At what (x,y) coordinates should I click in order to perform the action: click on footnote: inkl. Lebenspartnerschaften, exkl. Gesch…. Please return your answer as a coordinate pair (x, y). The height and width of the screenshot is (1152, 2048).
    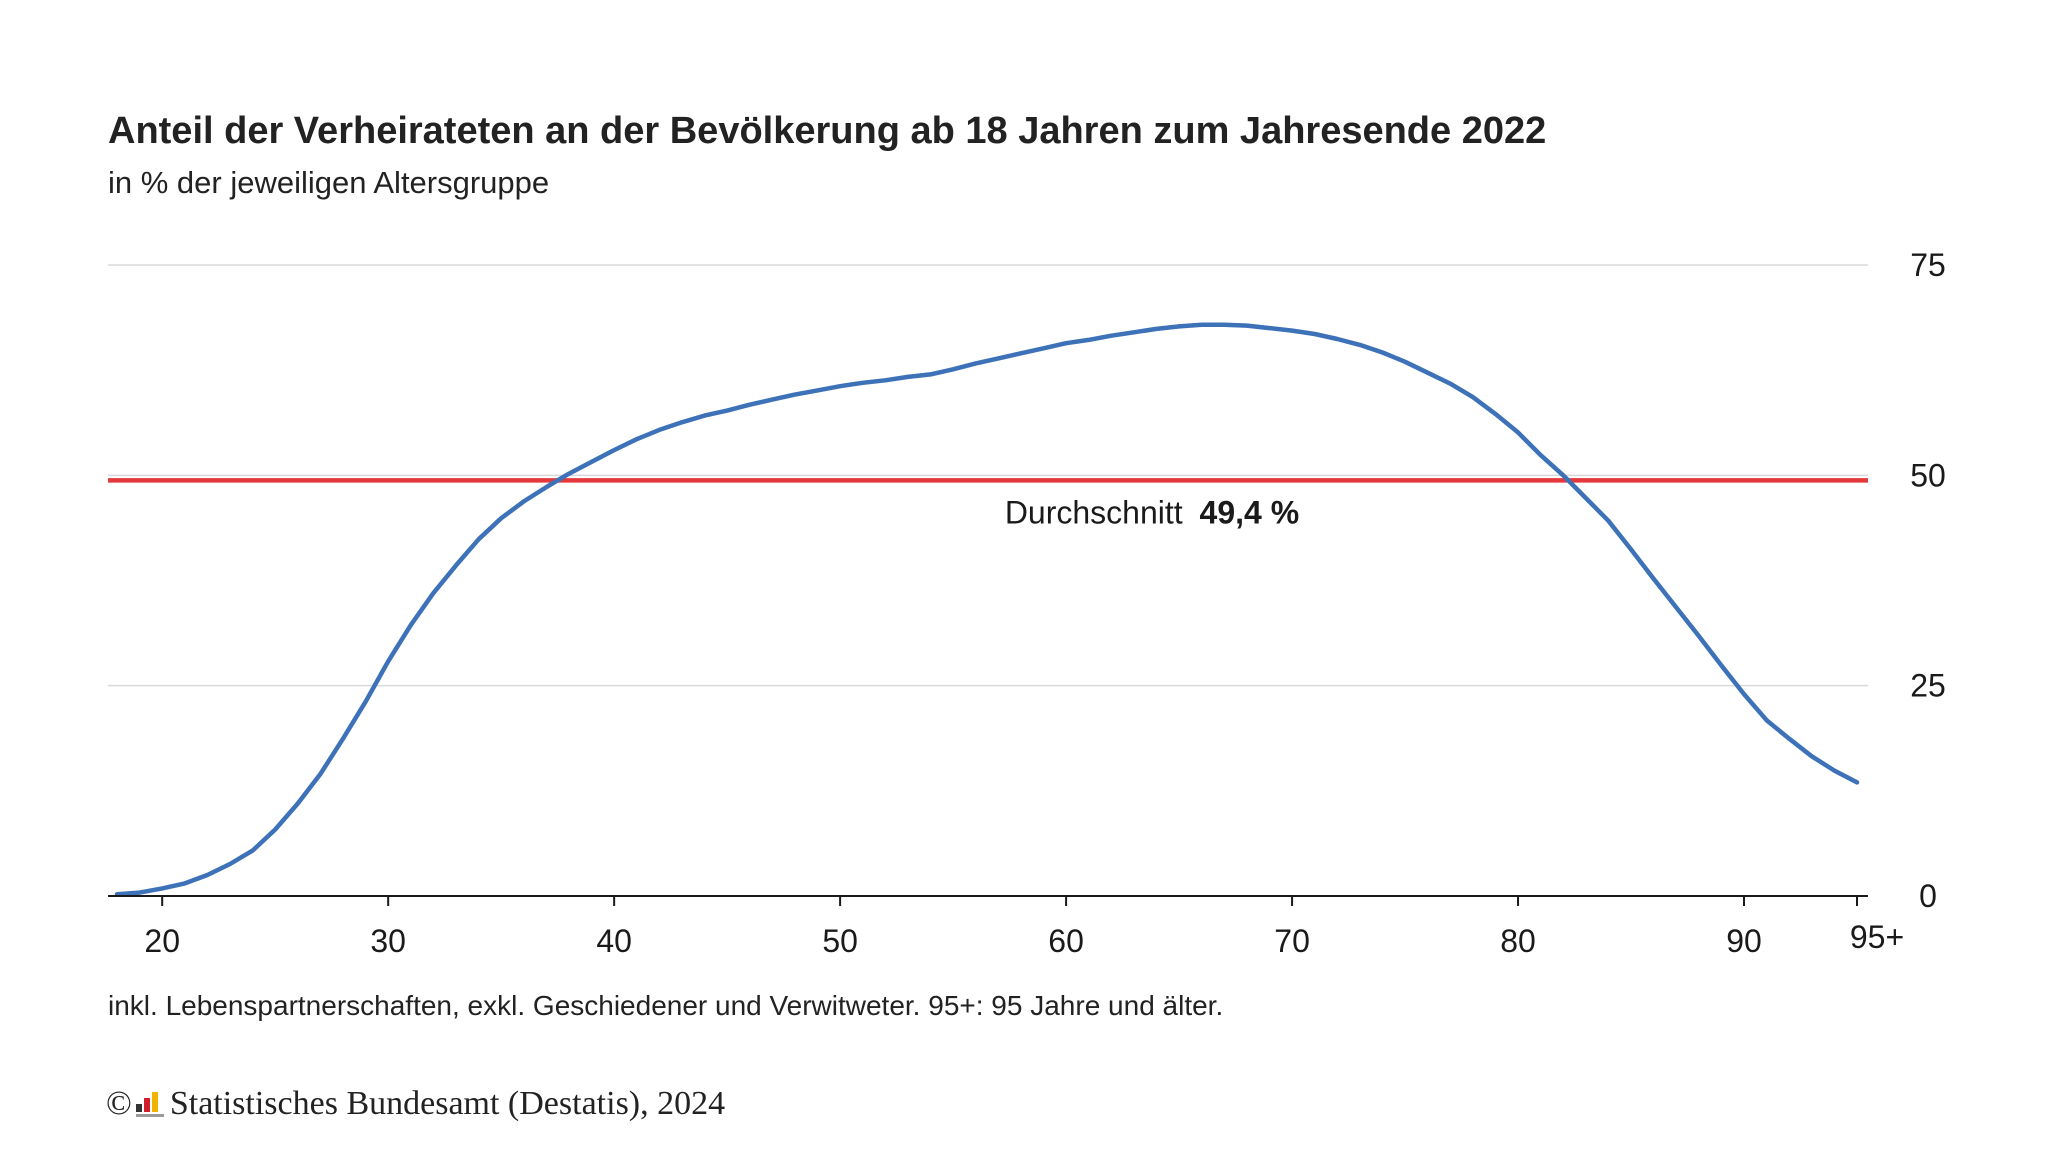
    Looking at the image, I should click on (666, 1005).